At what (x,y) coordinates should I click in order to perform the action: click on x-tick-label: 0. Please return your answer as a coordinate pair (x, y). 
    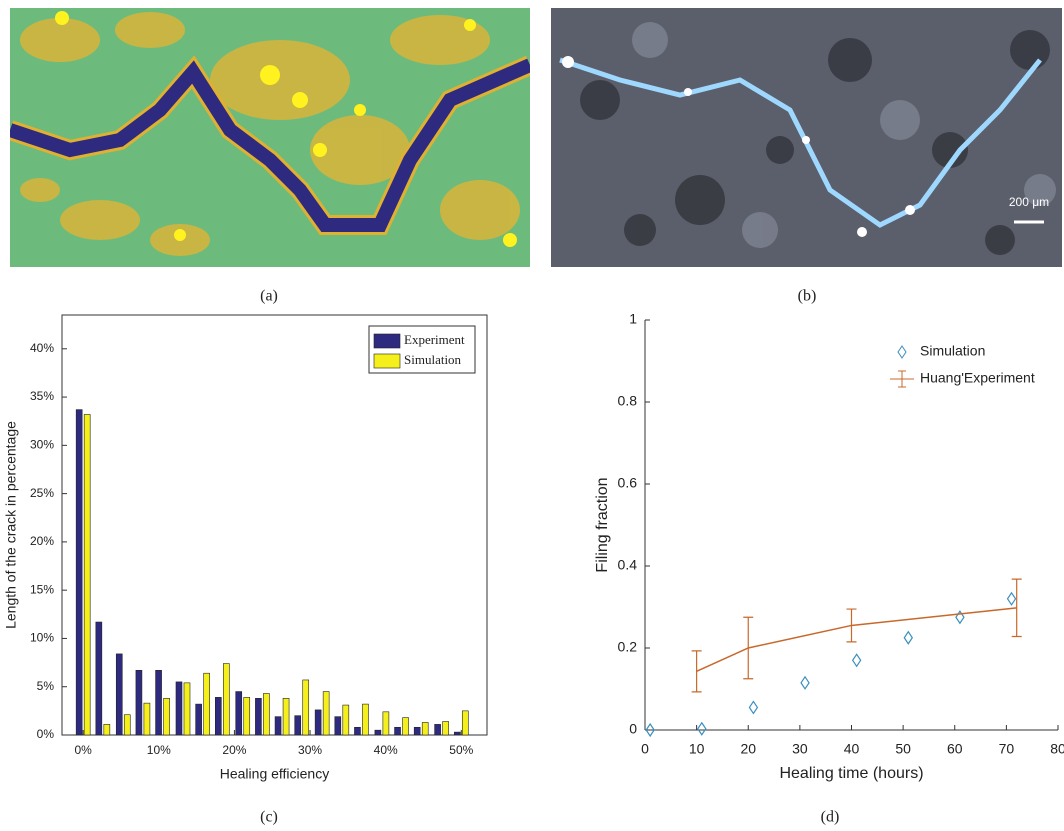
    Looking at the image, I should click on (645, 749).